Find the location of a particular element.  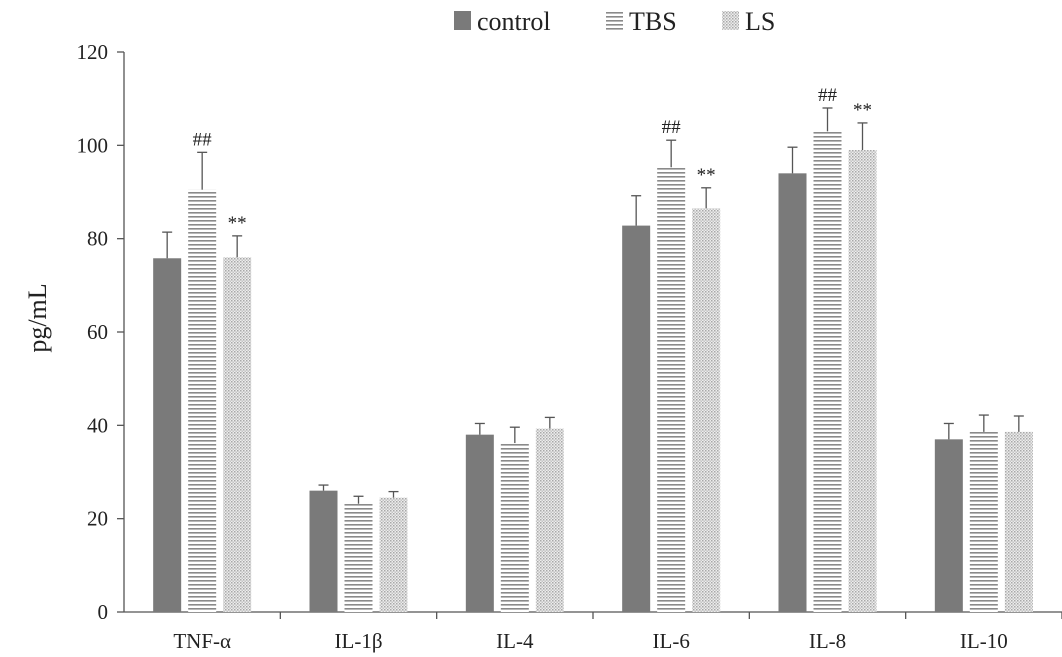

bar-control-TNF-α is located at coordinates (167, 435).